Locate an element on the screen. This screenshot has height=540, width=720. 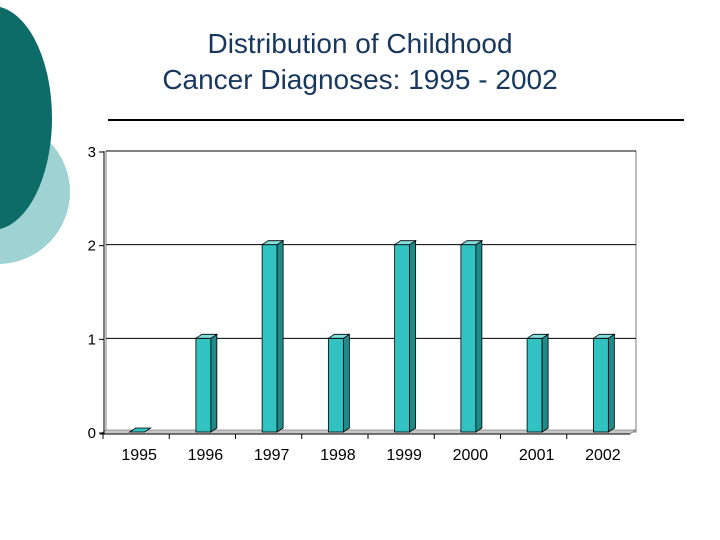
x-tick-label: 1997 is located at coordinates (272, 455).